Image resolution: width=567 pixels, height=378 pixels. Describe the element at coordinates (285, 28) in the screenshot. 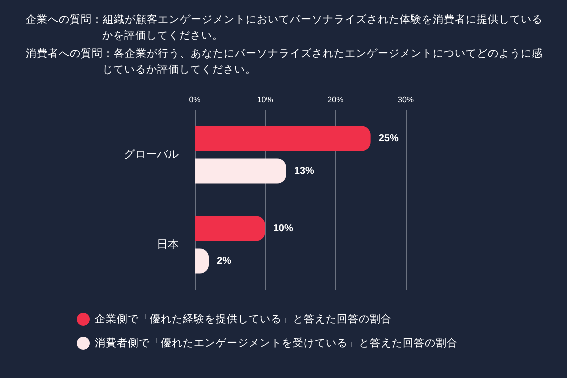

I see `chart-title: 企業への質問：組織が顧客エンゲージメントにおいてパーソナライズされた体験を消費者に提供しているかを評価してください。` at that location.